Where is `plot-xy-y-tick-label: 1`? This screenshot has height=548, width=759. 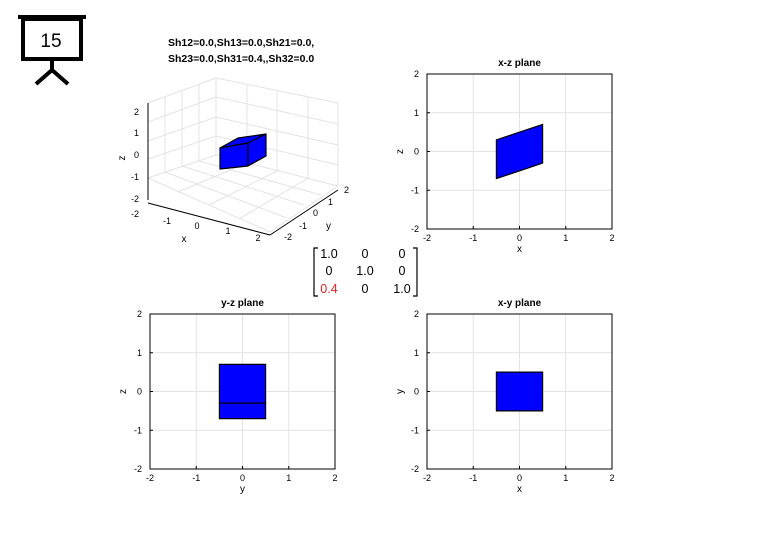 plot-xy-y-tick-label: 1 is located at coordinates (416, 353).